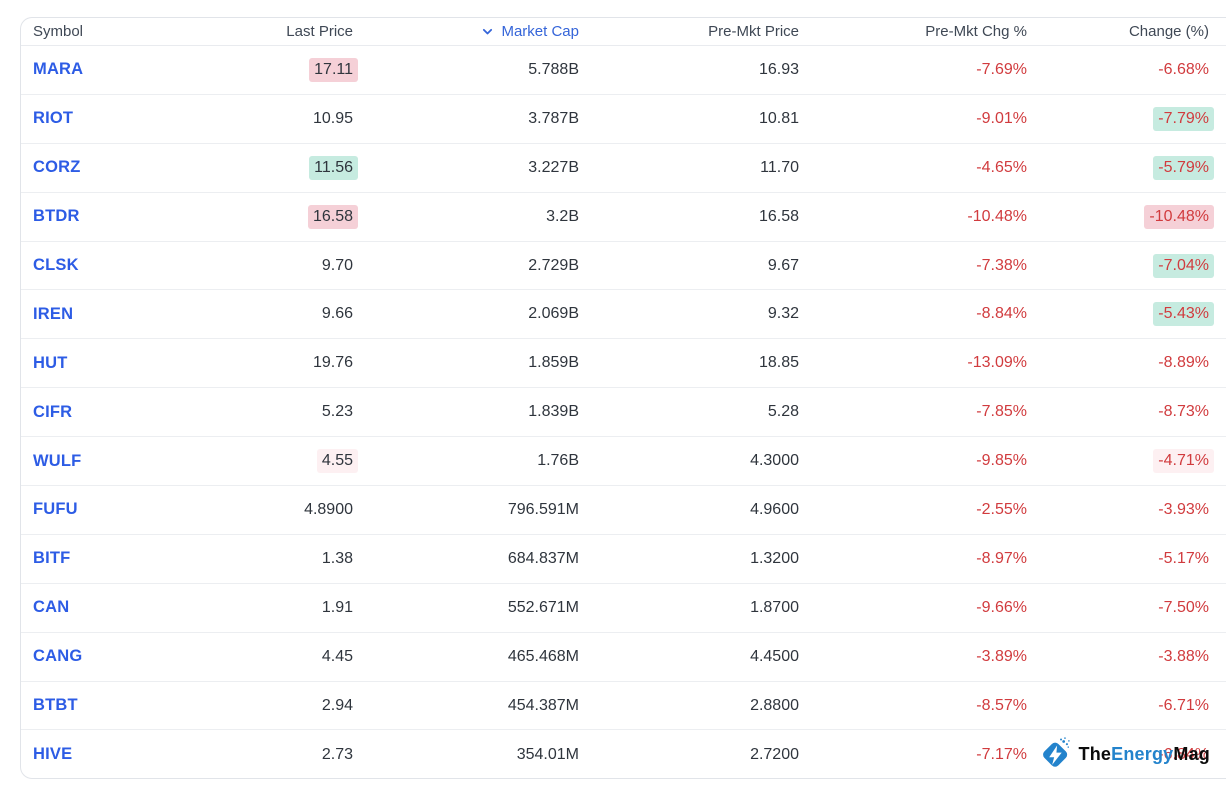  What do you see at coordinates (337, 265) in the screenshot?
I see `last-price-cell: 9.70` at bounding box center [337, 265].